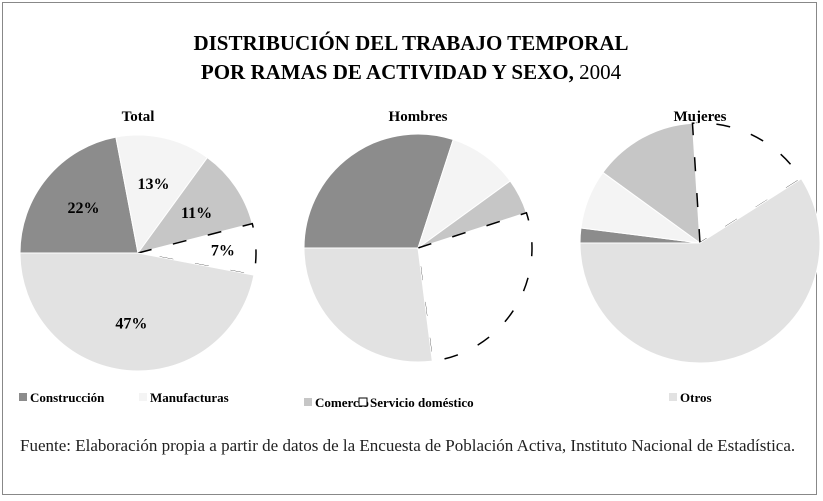 This screenshot has height=501, width=823. What do you see at coordinates (196, 213) in the screenshot?
I see `data-label: 11%` at bounding box center [196, 213].